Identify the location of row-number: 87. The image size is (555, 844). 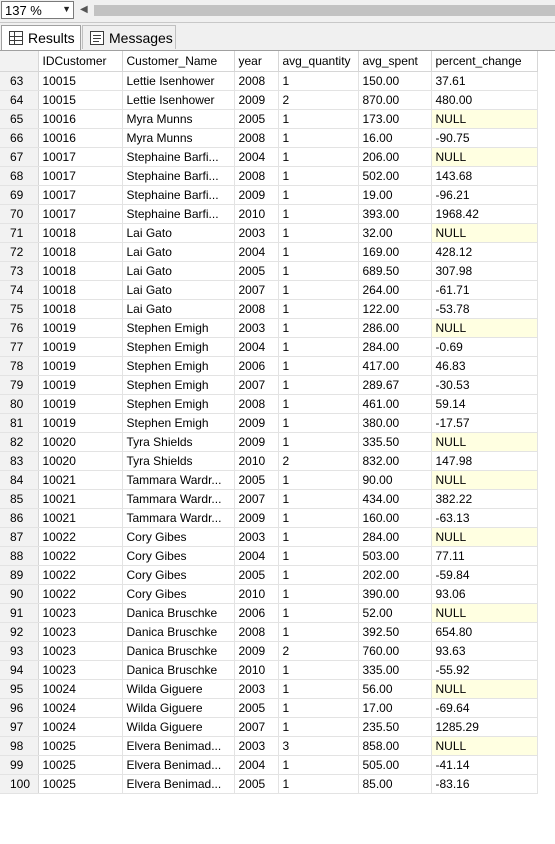
(19, 537).